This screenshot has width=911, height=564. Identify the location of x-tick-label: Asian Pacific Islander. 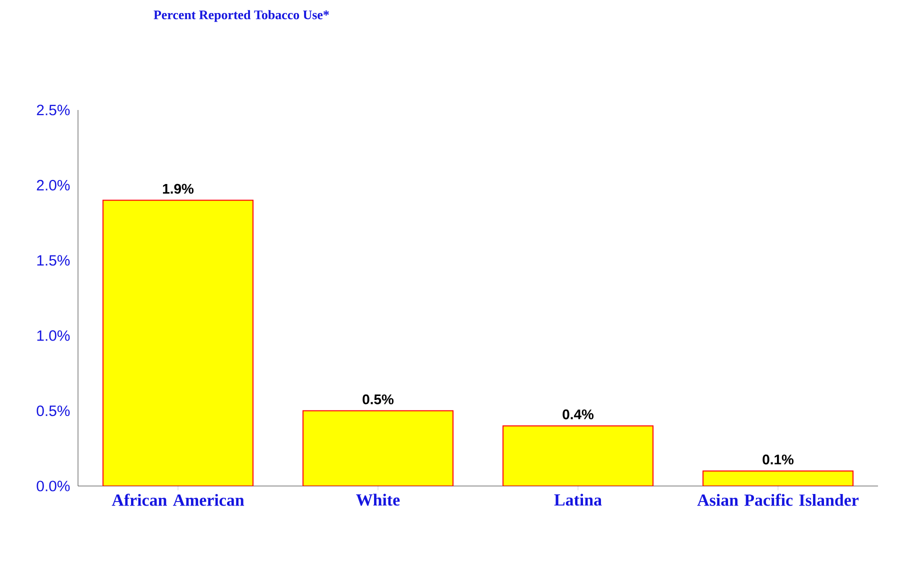
(778, 500).